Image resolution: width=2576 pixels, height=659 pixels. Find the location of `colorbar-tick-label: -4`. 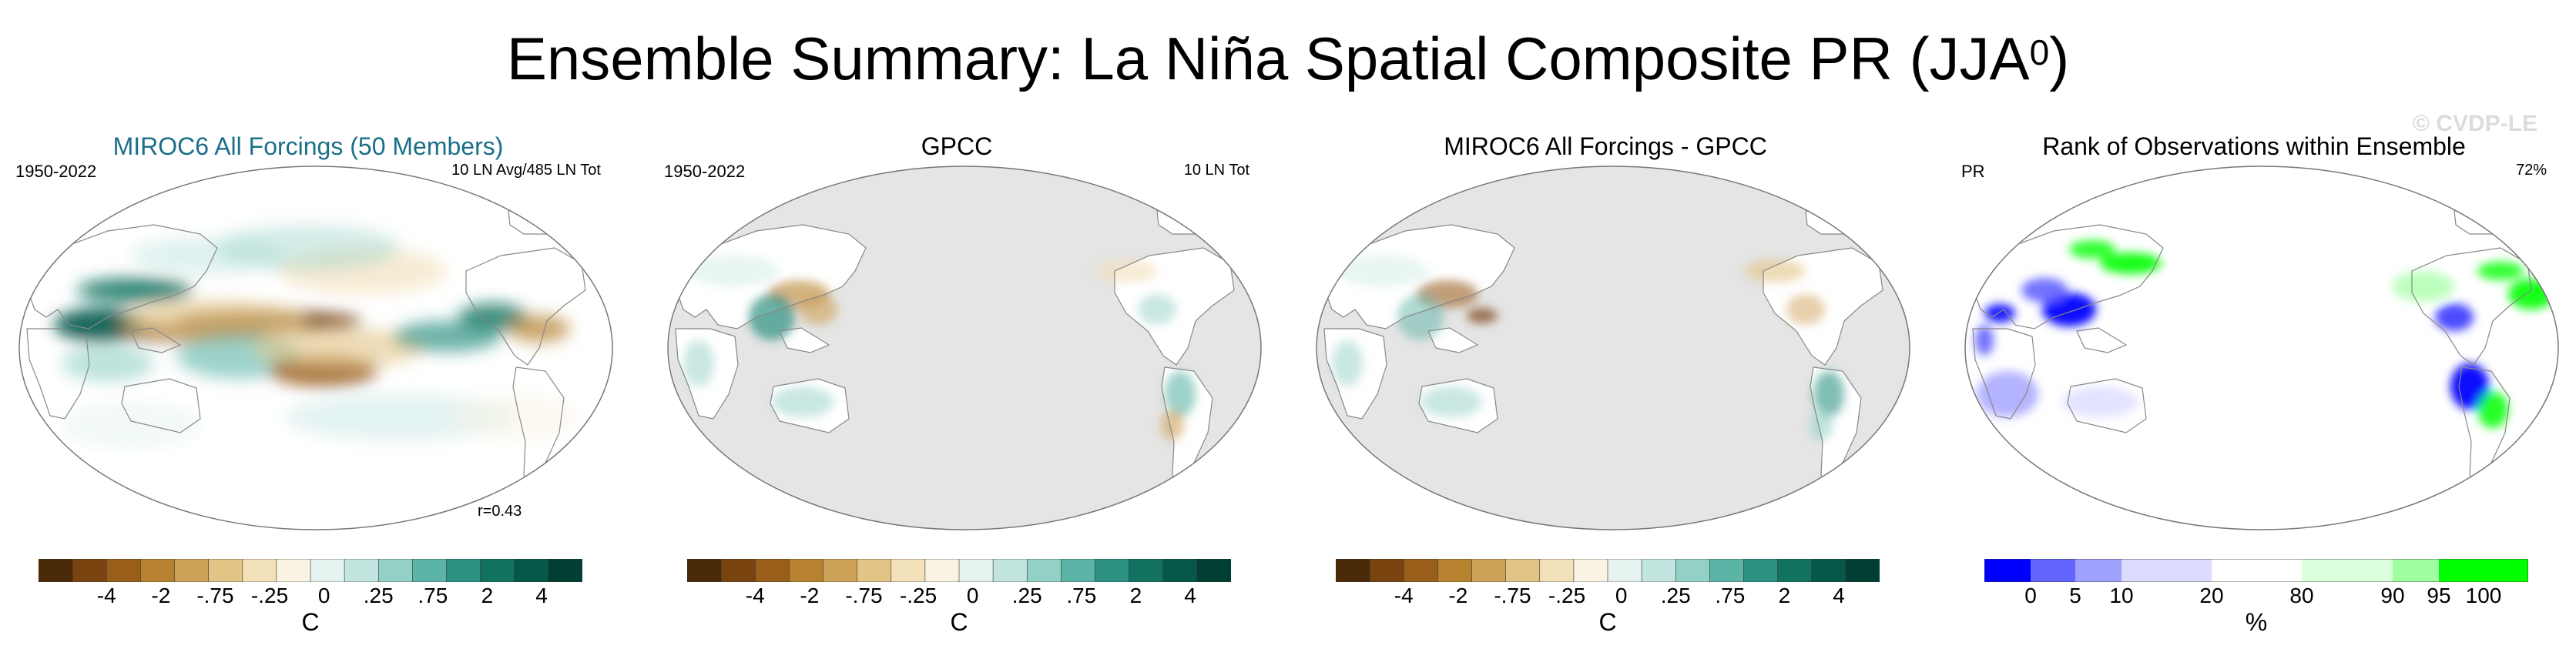

colorbar-tick-label: -4 is located at coordinates (1404, 595).